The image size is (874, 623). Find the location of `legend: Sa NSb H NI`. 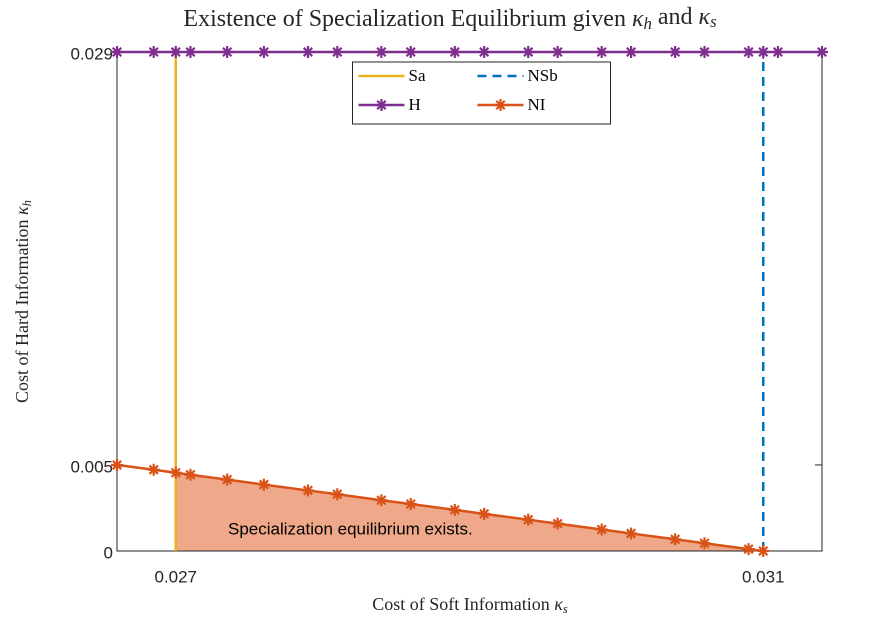

legend: Sa NSb H NI is located at coordinates (481, 93).